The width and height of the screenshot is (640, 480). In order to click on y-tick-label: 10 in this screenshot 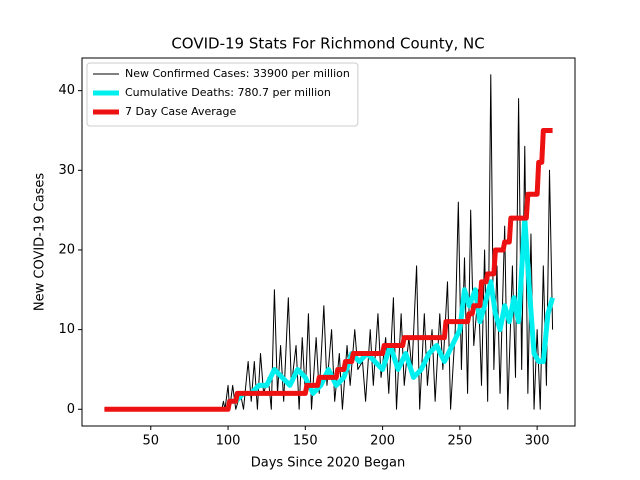, I will do `click(66, 329)`.